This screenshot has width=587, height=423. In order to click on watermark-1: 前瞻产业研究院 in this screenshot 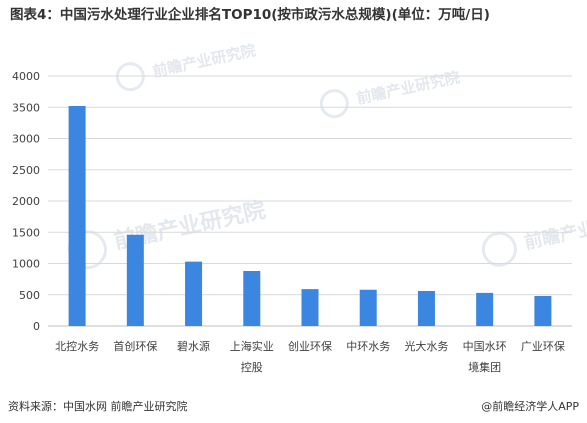, I will do `click(390, 93)`.